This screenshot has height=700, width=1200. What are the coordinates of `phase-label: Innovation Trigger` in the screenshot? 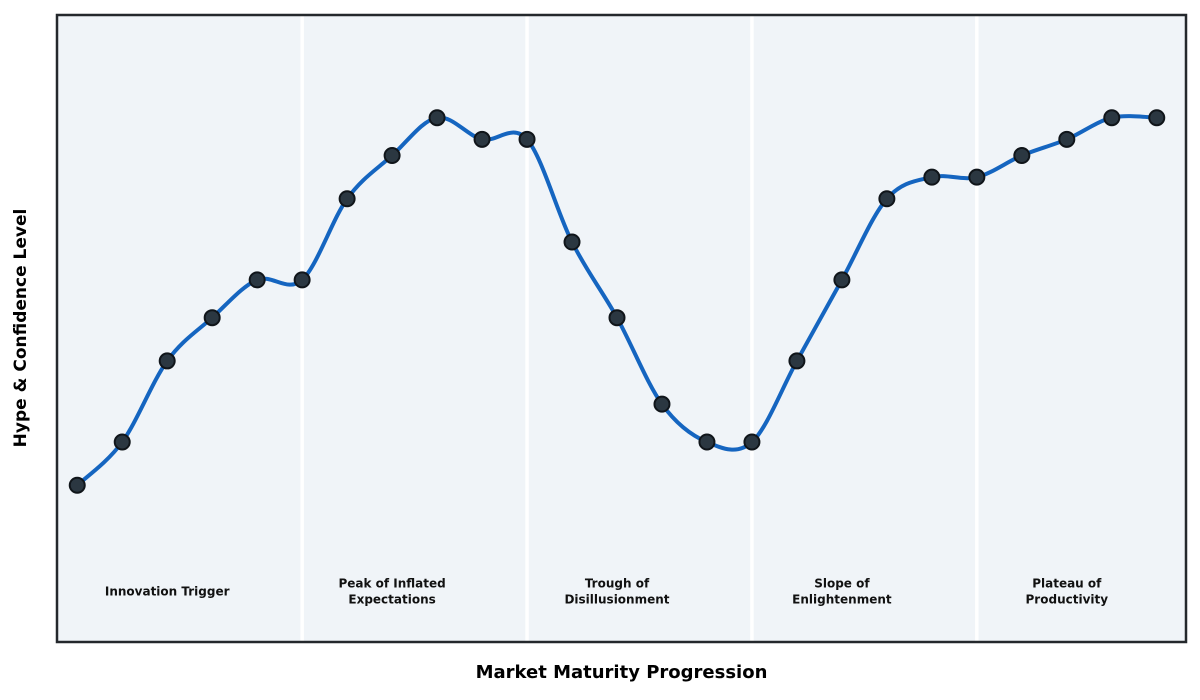 It's located at (167, 592).